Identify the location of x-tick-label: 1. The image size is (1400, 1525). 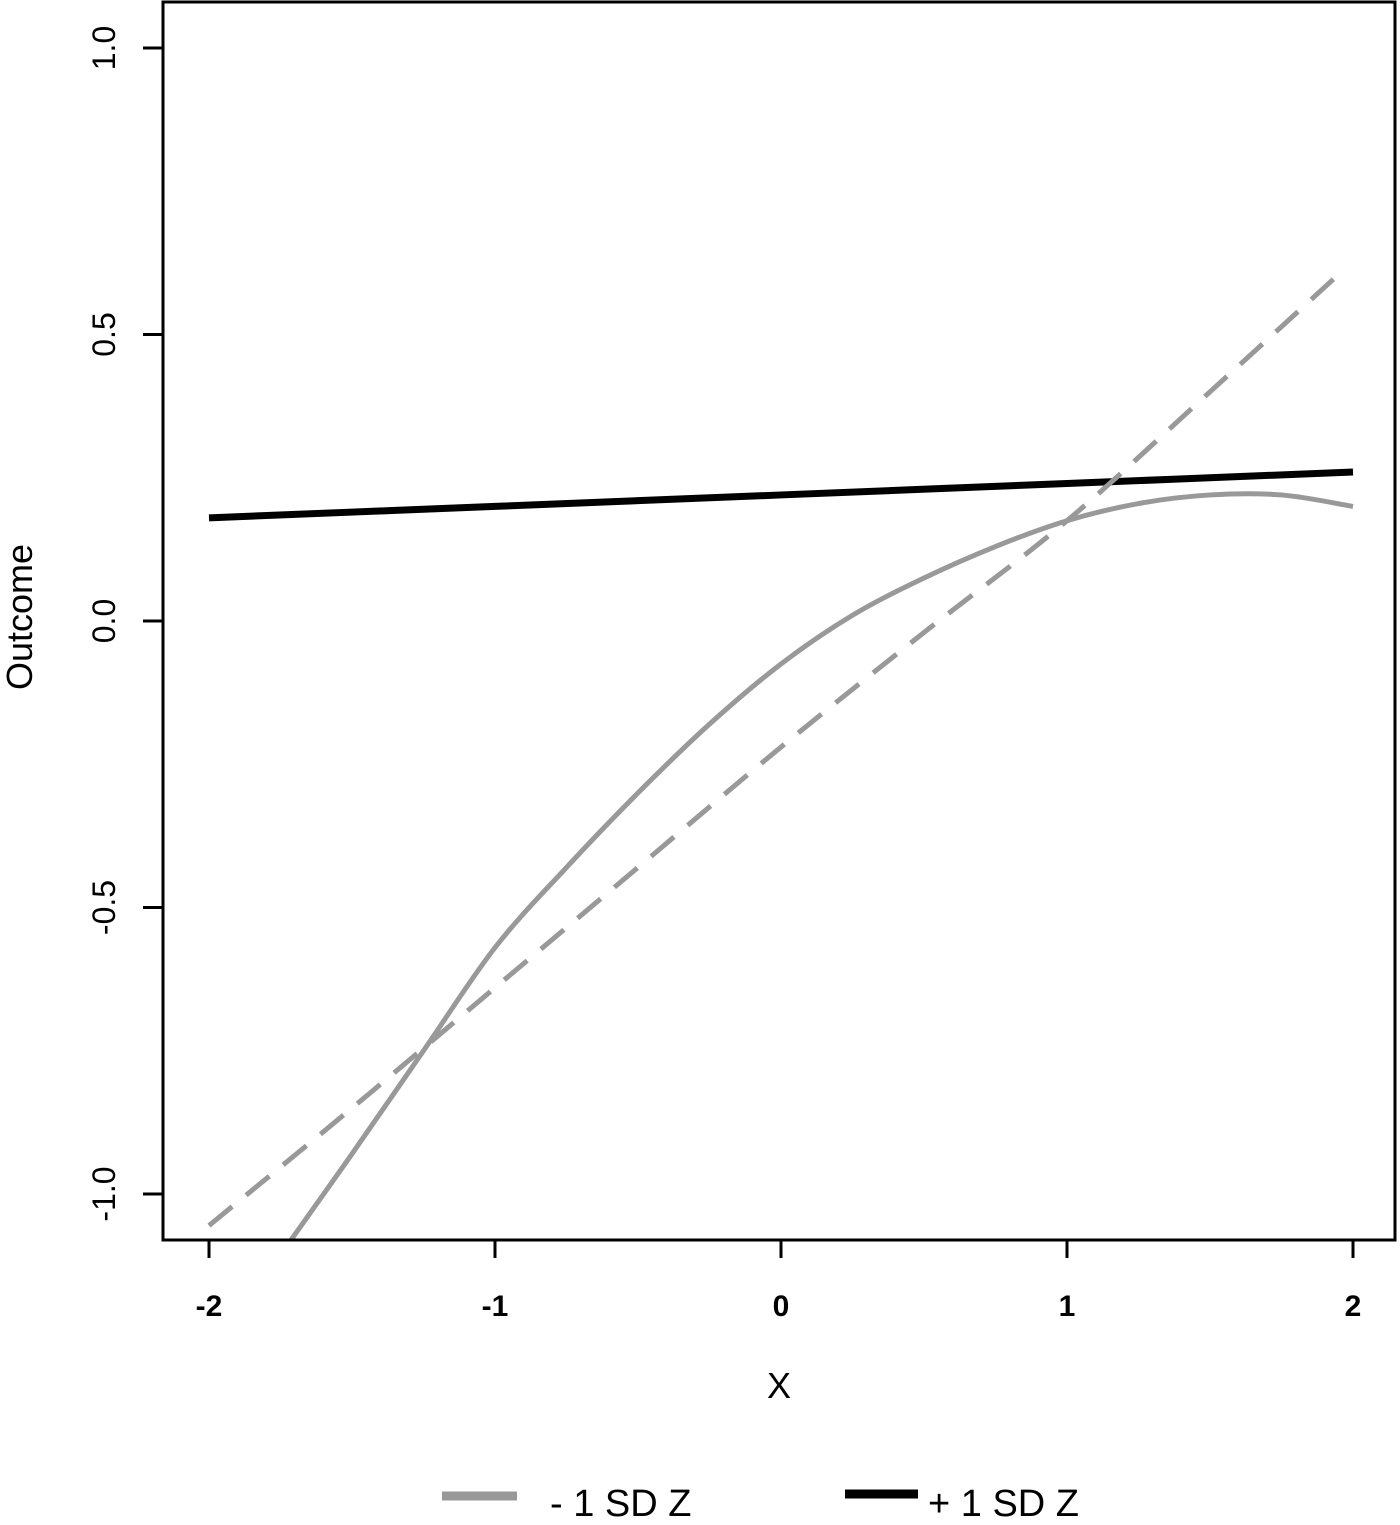
(1067, 1306).